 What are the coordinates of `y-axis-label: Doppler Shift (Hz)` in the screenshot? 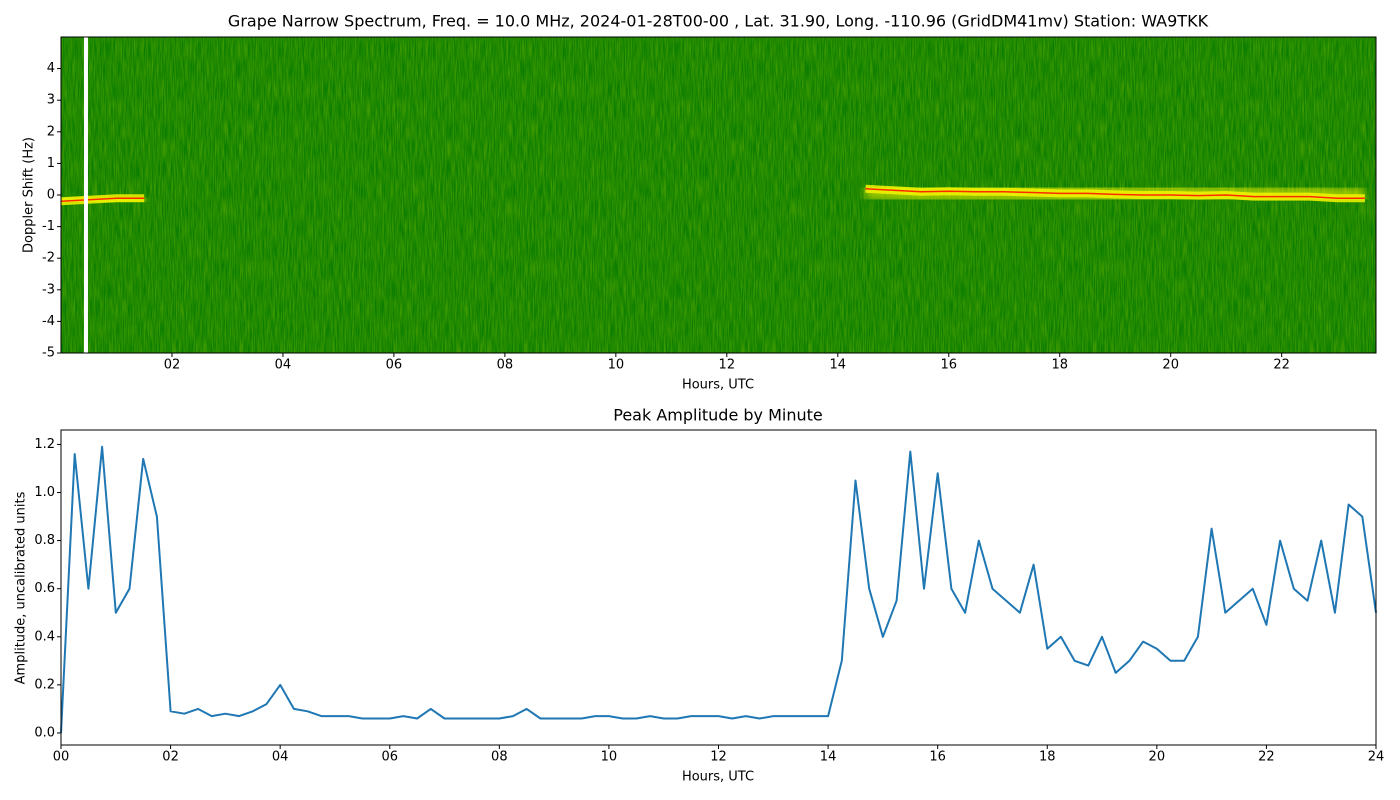 It's located at (29, 195).